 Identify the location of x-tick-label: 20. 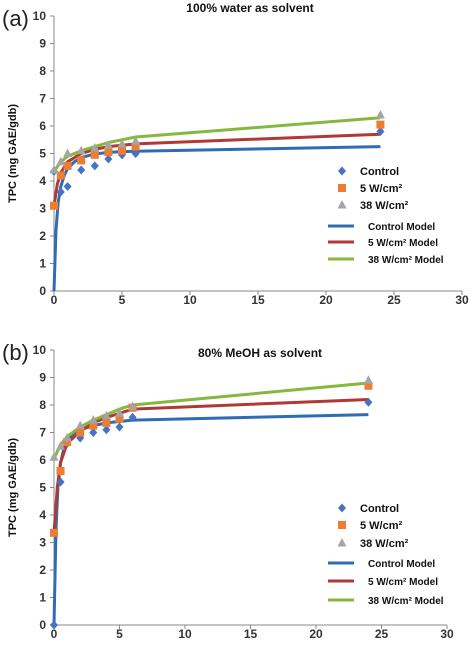
(316, 634).